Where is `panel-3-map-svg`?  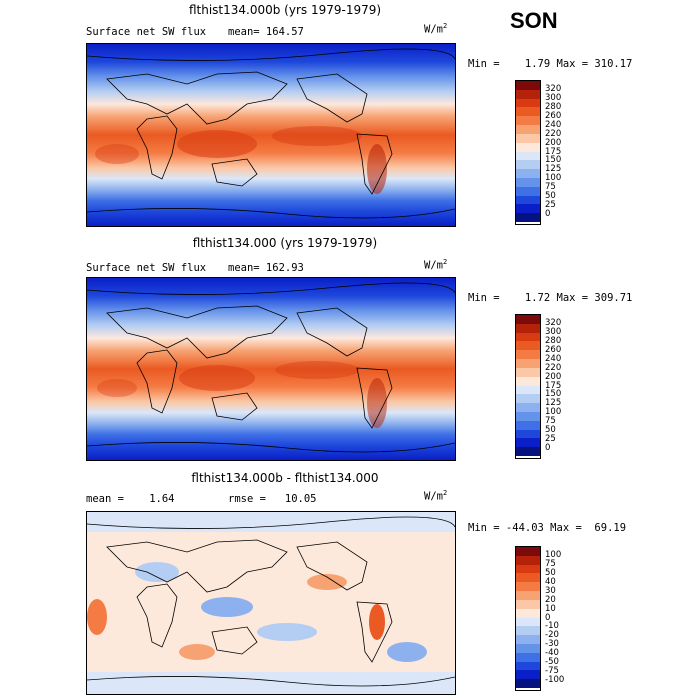 panel-3-map-svg is located at coordinates (271, 603).